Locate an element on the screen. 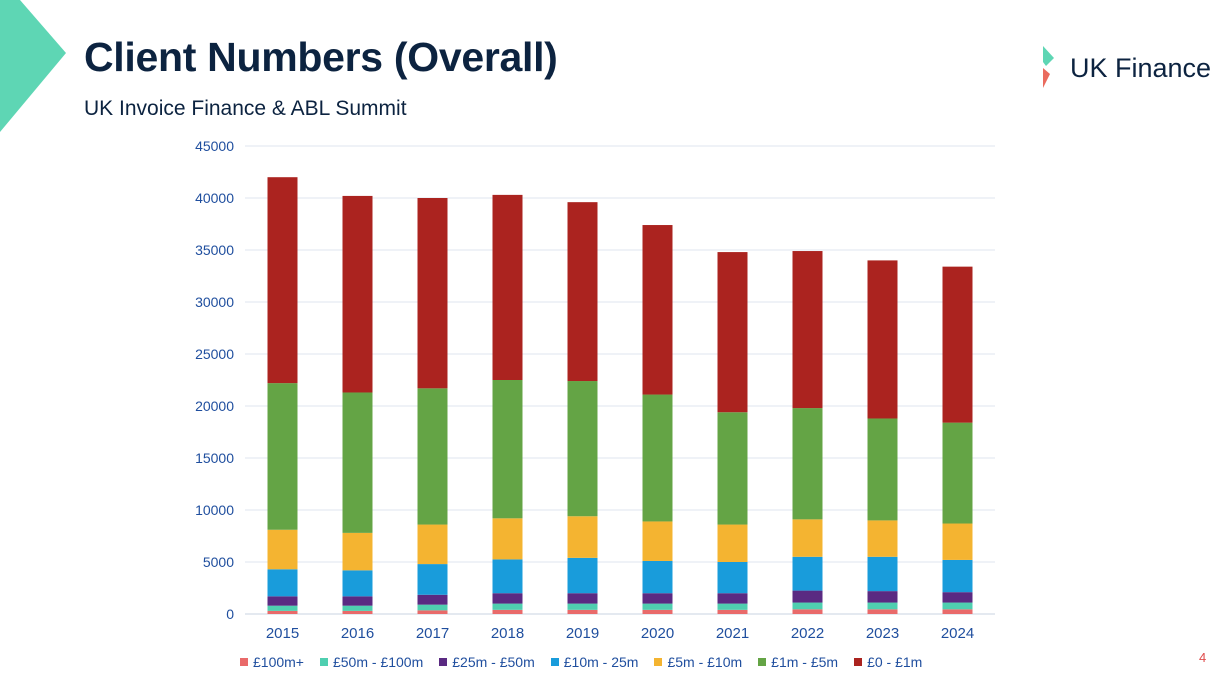 This screenshot has width=1232, height=688. y-tick-label: 15000 is located at coordinates (214, 458).